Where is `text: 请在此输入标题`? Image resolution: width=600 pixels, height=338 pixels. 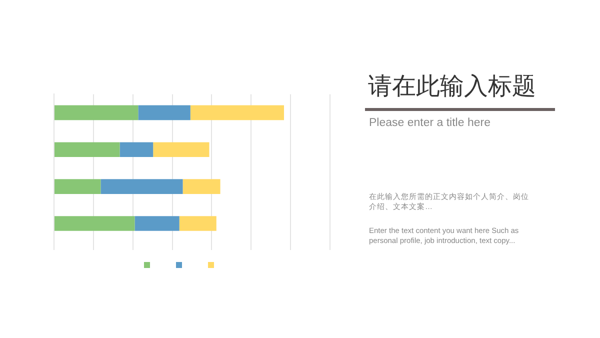
text: 请在此输入标题 is located at coordinates (452, 86).